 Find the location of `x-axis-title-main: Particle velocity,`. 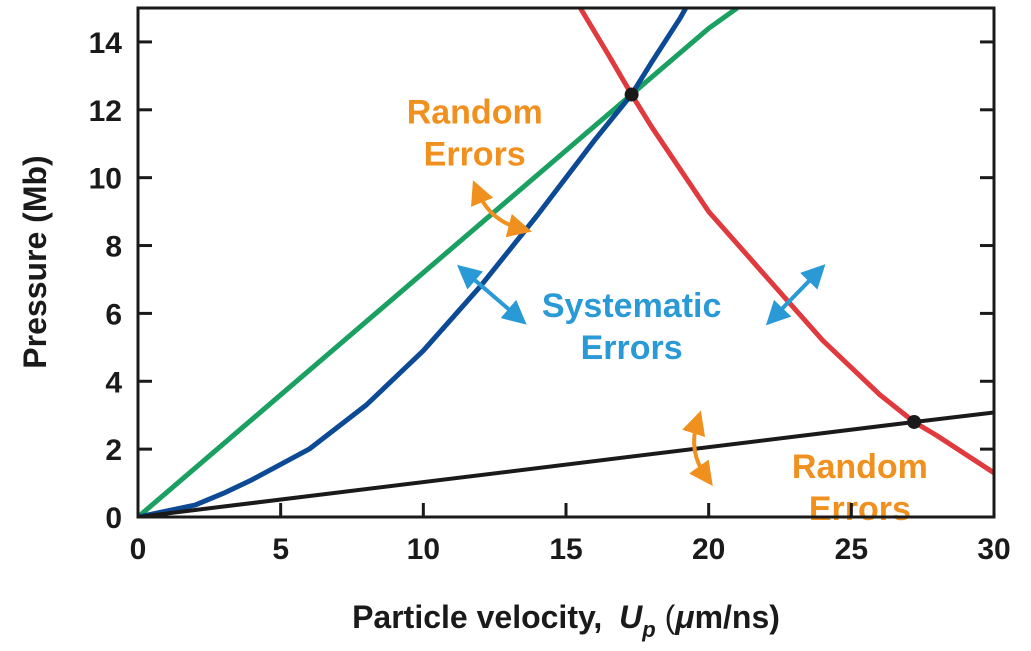

x-axis-title-main: Particle velocity, is located at coordinates (477, 617).